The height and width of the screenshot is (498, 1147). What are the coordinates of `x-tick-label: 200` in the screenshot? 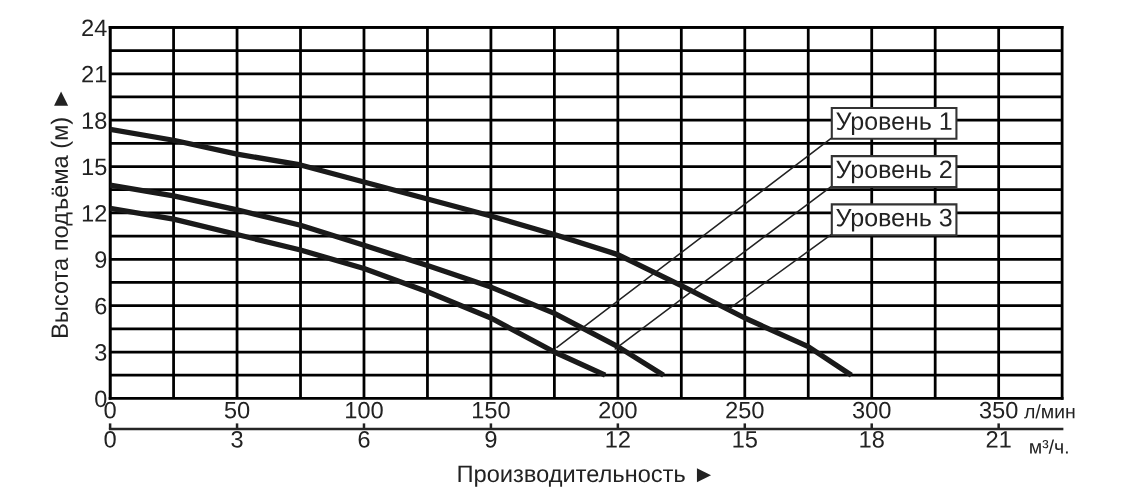 It's located at (618, 410).